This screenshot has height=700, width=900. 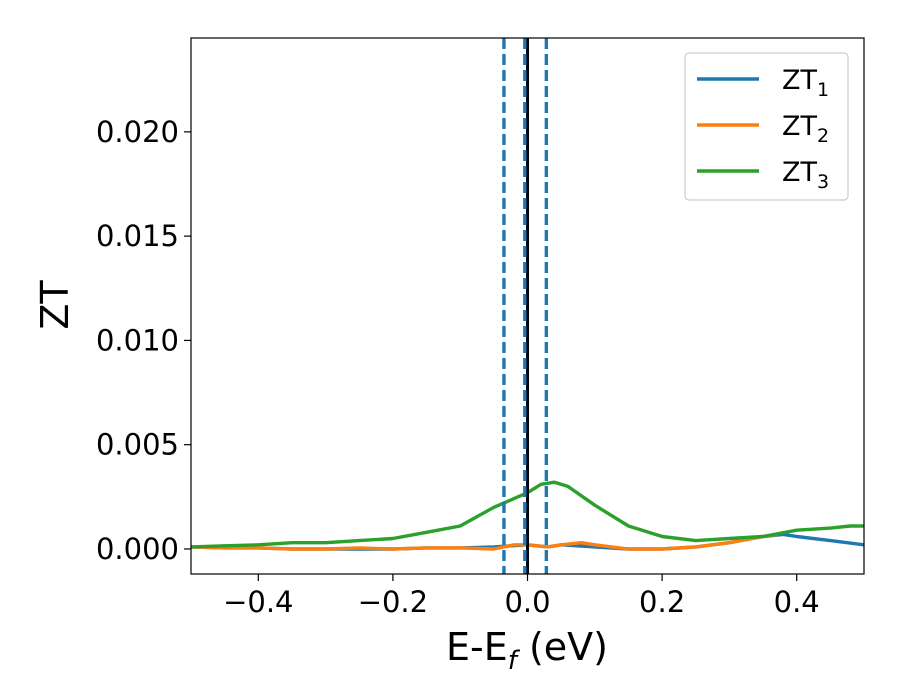 What do you see at coordinates (805, 129) in the screenshot?
I see `legend-label-2: ZT2` at bounding box center [805, 129].